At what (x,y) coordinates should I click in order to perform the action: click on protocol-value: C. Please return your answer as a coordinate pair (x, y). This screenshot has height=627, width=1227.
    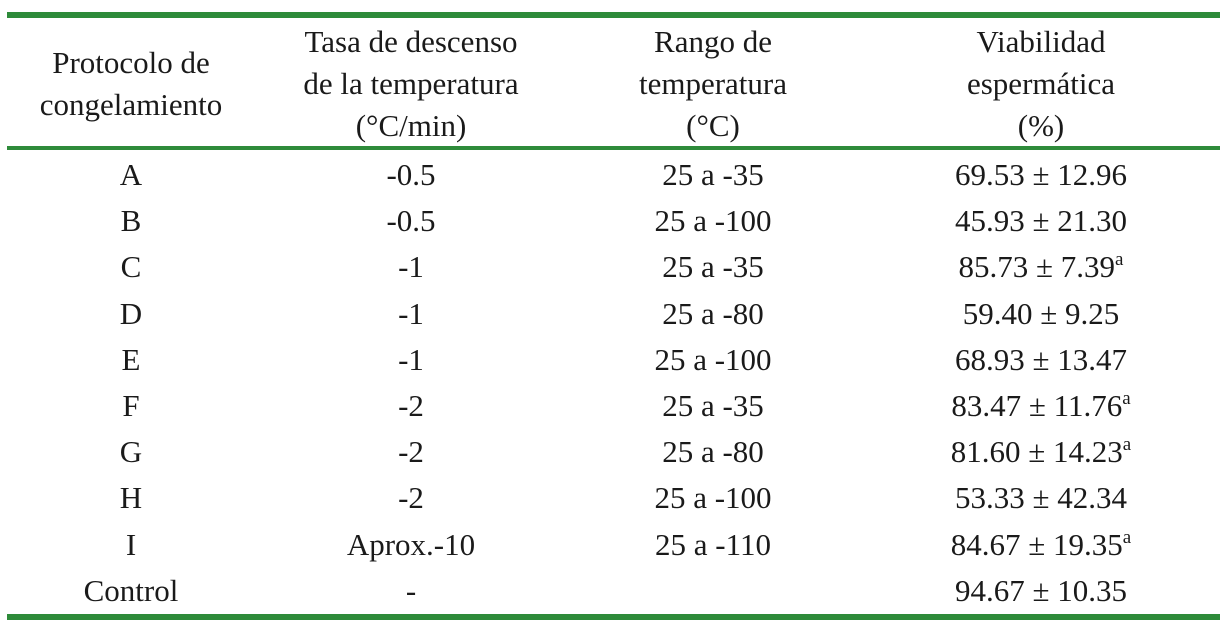
    Looking at the image, I should click on (131, 267).